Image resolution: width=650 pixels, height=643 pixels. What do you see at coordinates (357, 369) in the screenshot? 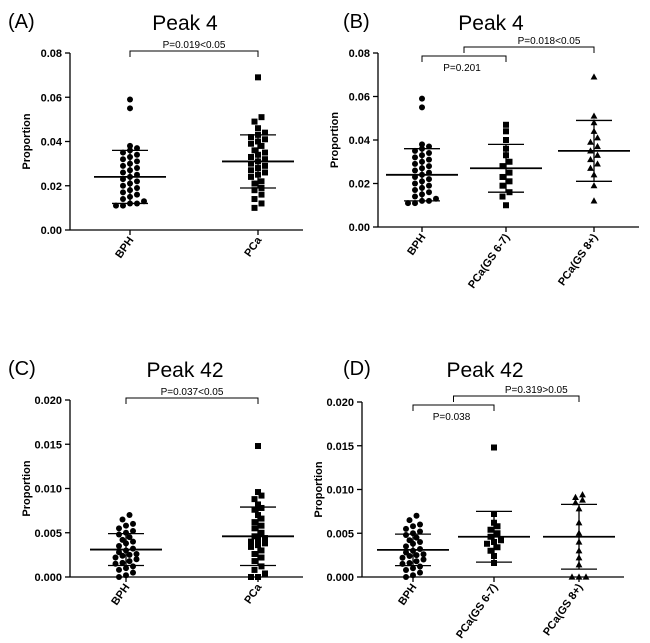
I see `panel-label: (D)` at bounding box center [357, 369].